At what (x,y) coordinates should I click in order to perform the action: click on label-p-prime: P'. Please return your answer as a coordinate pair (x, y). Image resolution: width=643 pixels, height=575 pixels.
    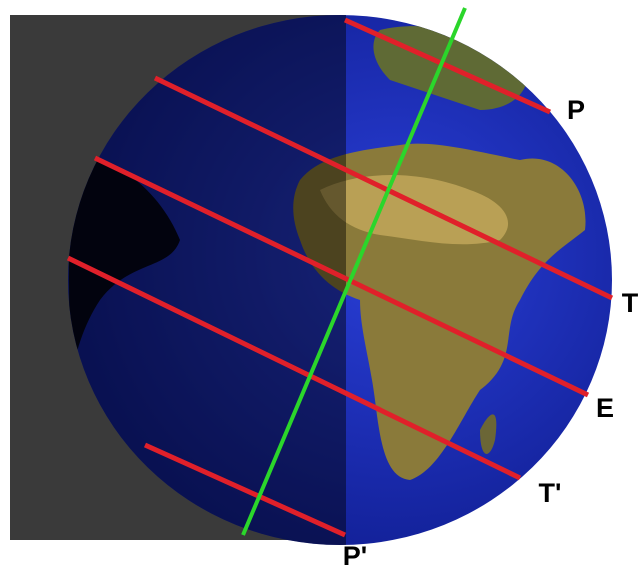
    Looking at the image, I should click on (355, 556).